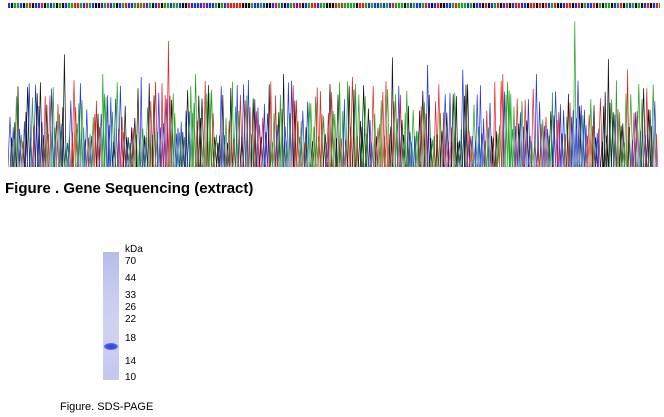 This screenshot has height=417, width=664. Describe the element at coordinates (131, 261) in the screenshot. I see `marker-label: 70` at that location.